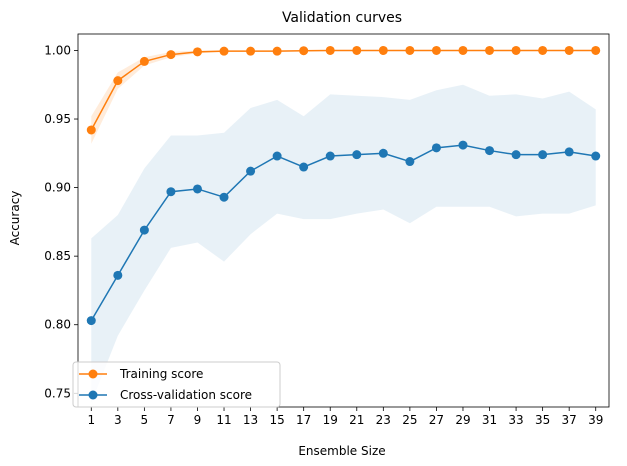 This screenshot has width=627, height=466. Describe the element at coordinates (276, 420) in the screenshot. I see `x-tick-label: 15` at that location.